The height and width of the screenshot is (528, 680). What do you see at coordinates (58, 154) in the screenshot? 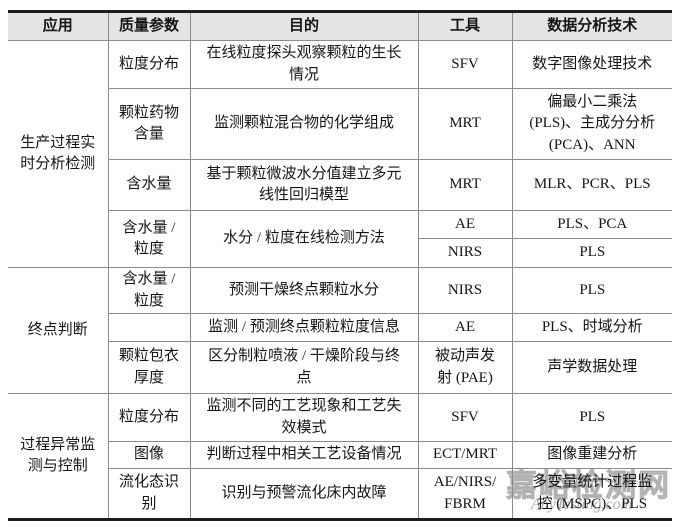
I see `cell-application-group1: 生产过程实 时分析检测` at bounding box center [58, 154].